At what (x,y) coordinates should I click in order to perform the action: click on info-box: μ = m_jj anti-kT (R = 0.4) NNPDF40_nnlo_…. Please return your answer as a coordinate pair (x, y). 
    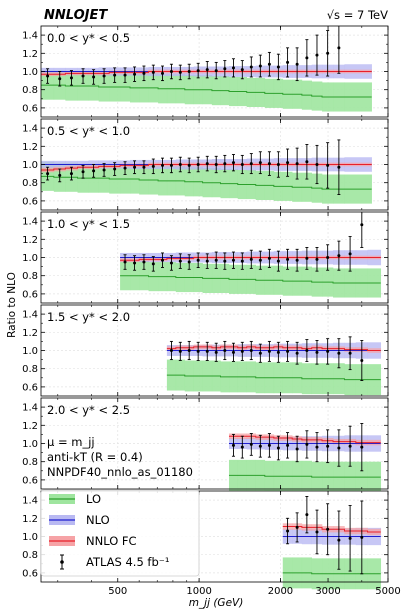
    Looking at the image, I should click on (120, 457).